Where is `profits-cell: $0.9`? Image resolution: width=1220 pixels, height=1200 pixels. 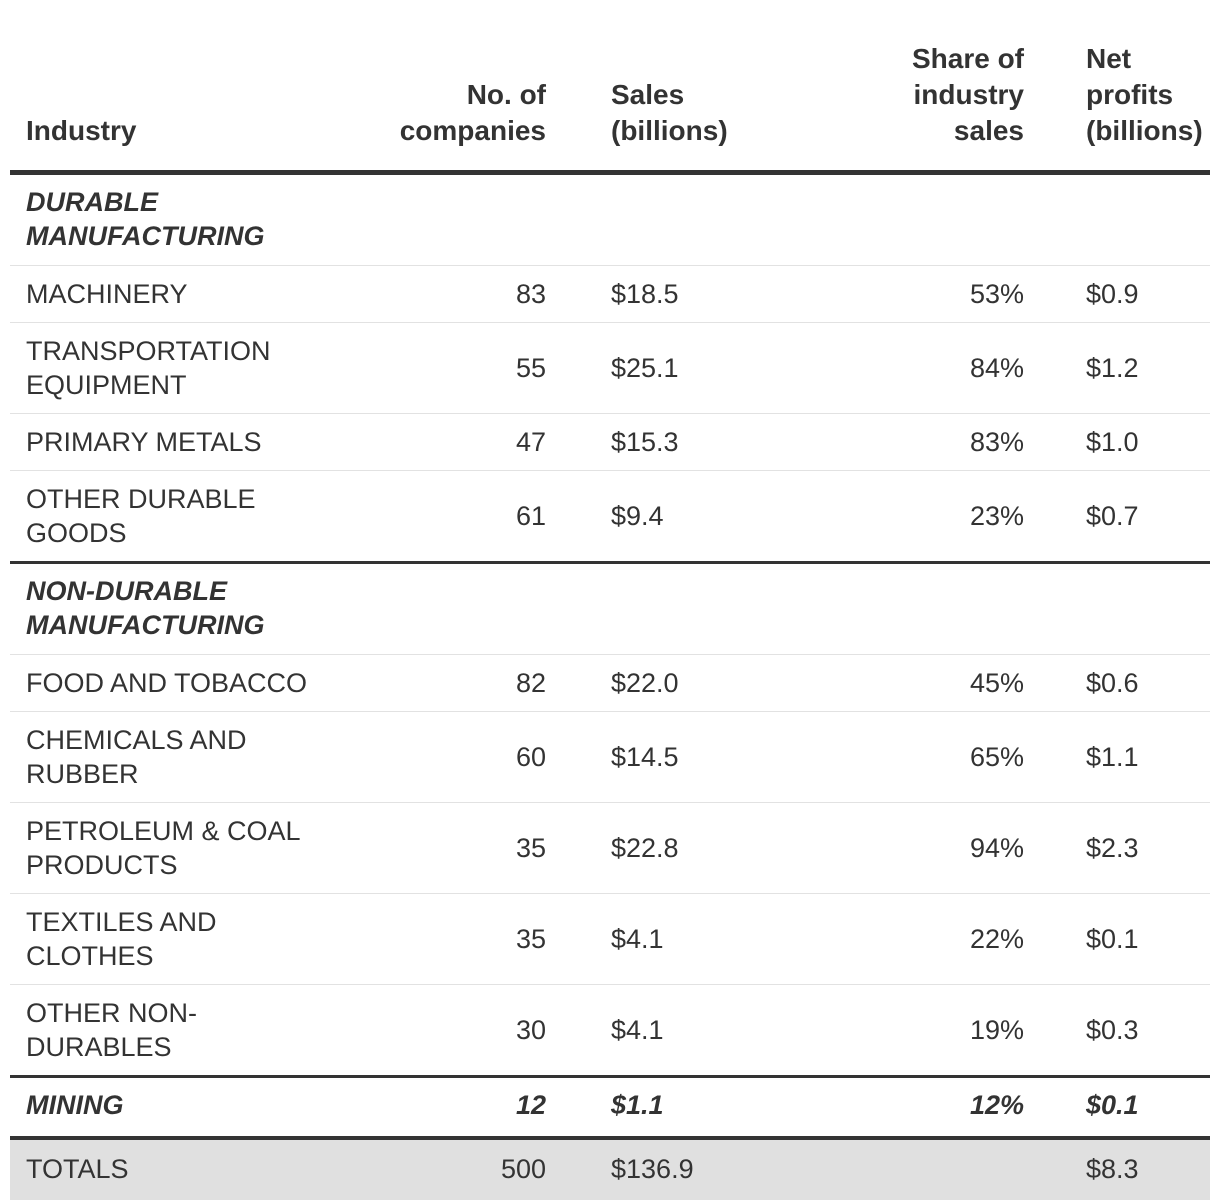 profits-cell: $0.9 is located at coordinates (1117, 294).